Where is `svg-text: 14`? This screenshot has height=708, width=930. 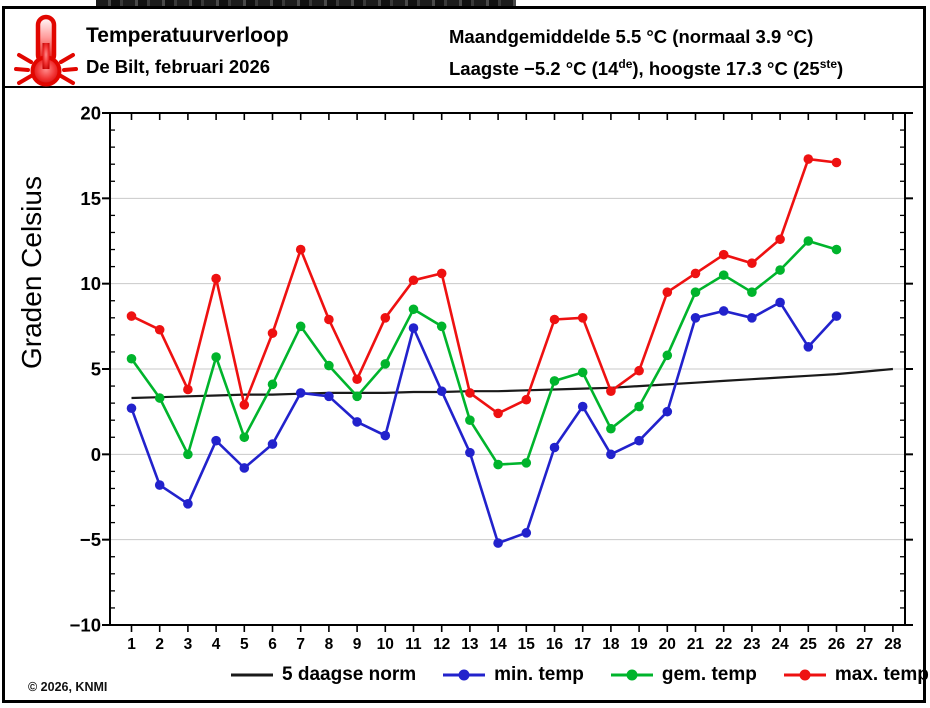 svg-text: 14 is located at coordinates (498, 644).